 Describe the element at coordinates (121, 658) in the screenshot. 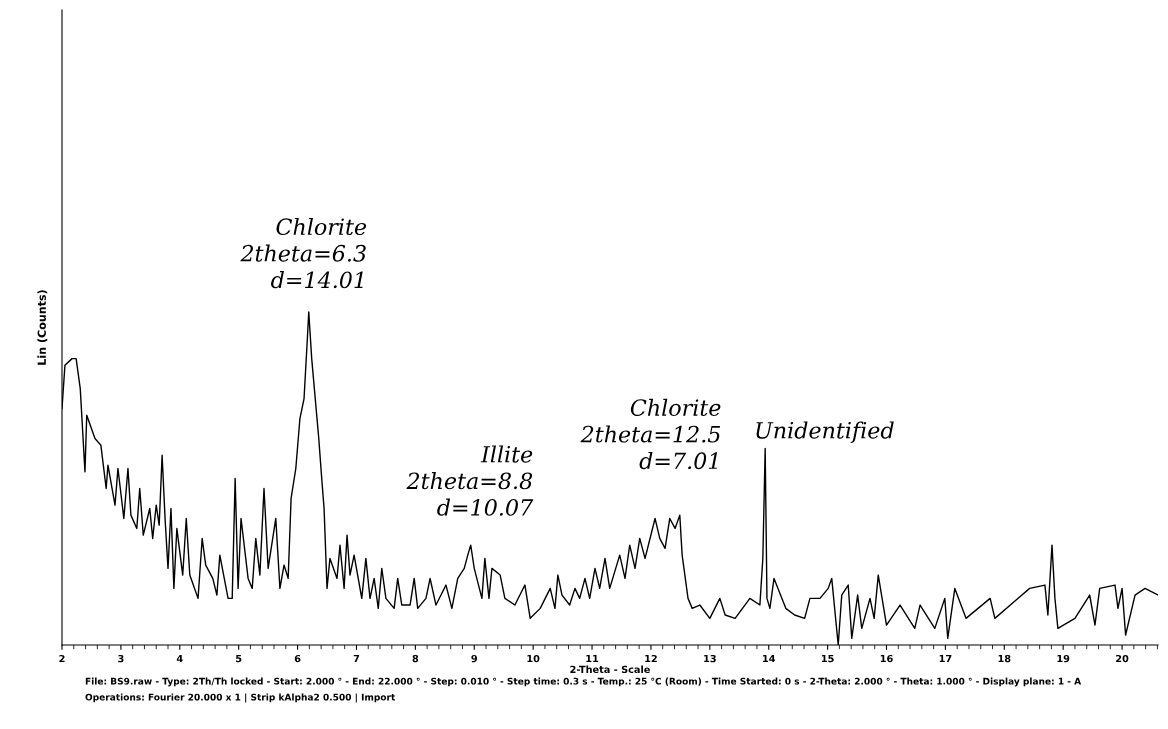

I see `x-tick-label: 3` at that location.